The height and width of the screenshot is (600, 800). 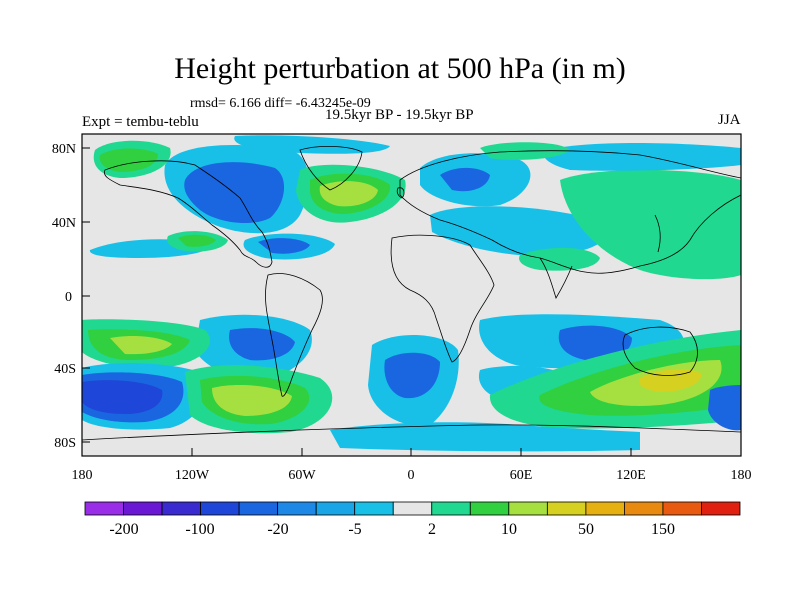 What do you see at coordinates (400, 68) in the screenshot?
I see `plot-title: Height perturbation at 500 hPa (in m)` at bounding box center [400, 68].